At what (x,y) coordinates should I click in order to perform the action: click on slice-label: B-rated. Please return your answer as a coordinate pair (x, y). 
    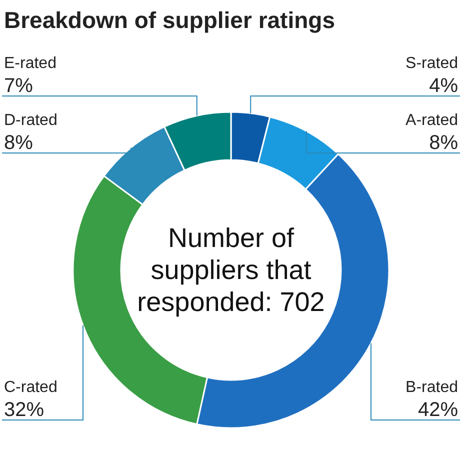
    Looking at the image, I should click on (432, 387).